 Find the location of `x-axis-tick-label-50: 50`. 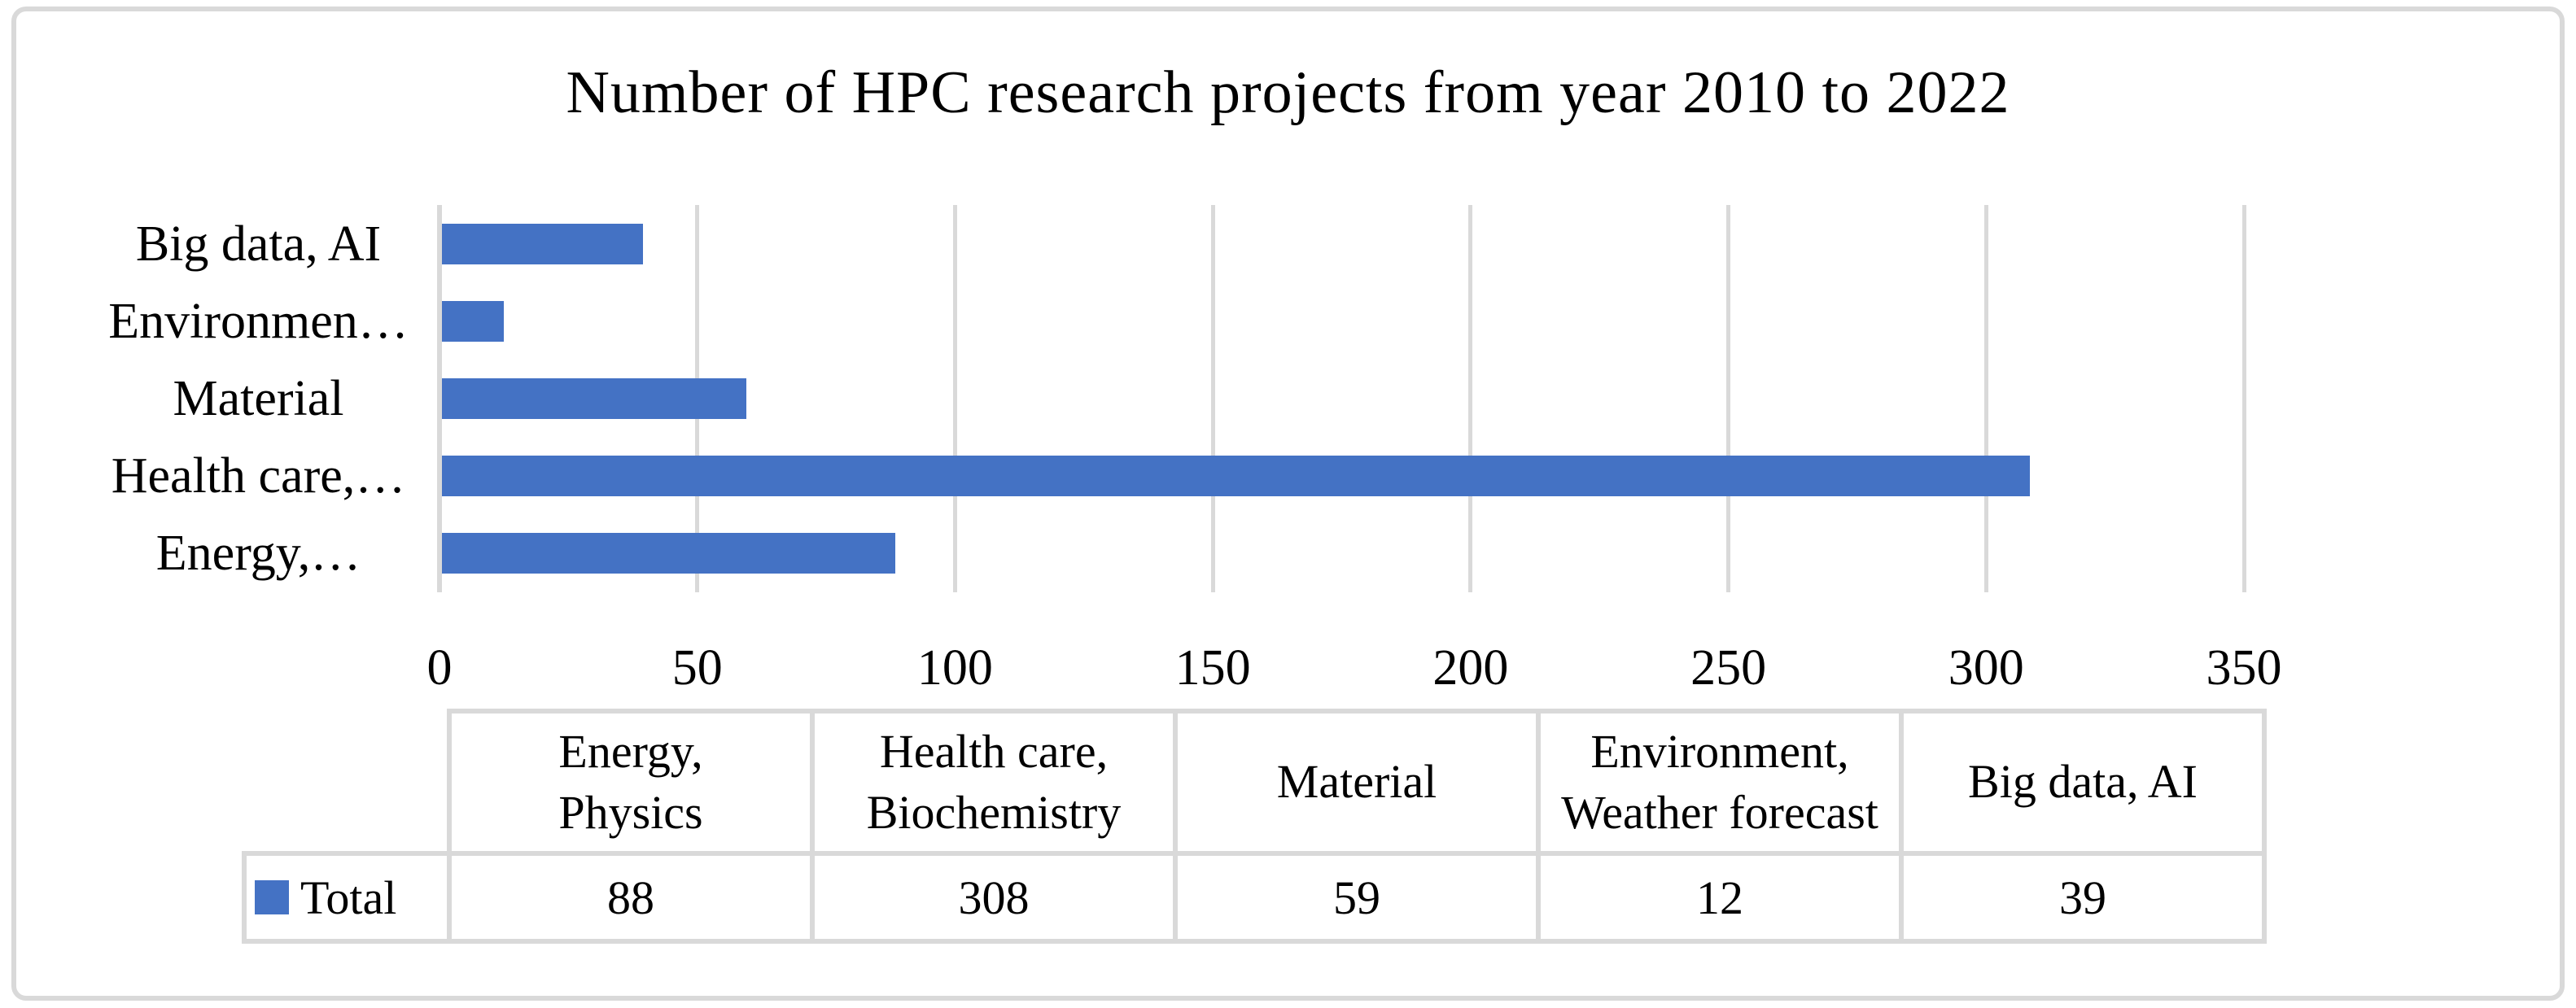

x-axis-tick-label-50: 50 is located at coordinates (697, 668).